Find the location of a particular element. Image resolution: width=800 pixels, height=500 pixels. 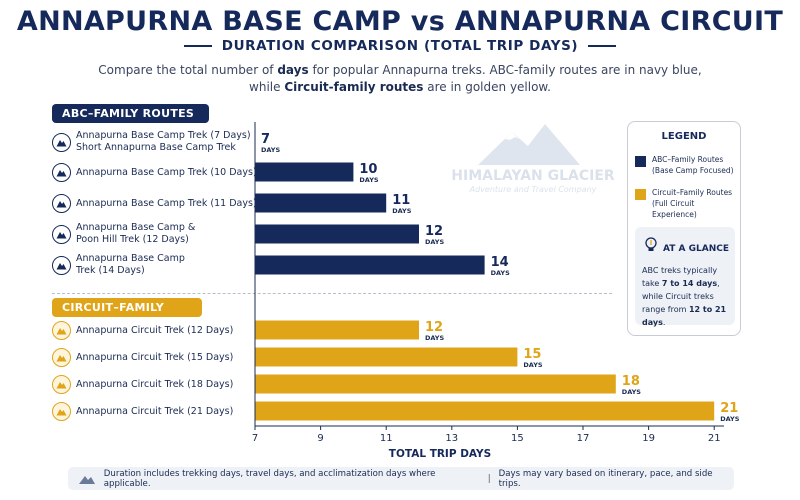

legend-circuit-line1: Circuit–Family Routes is located at coordinates (692, 192).